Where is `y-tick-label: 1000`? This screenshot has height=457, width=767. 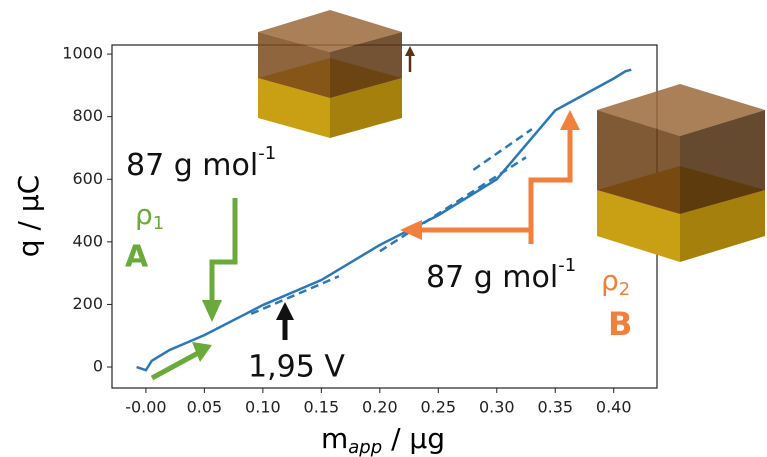
y-tick-label: 1000 is located at coordinates (82, 53).